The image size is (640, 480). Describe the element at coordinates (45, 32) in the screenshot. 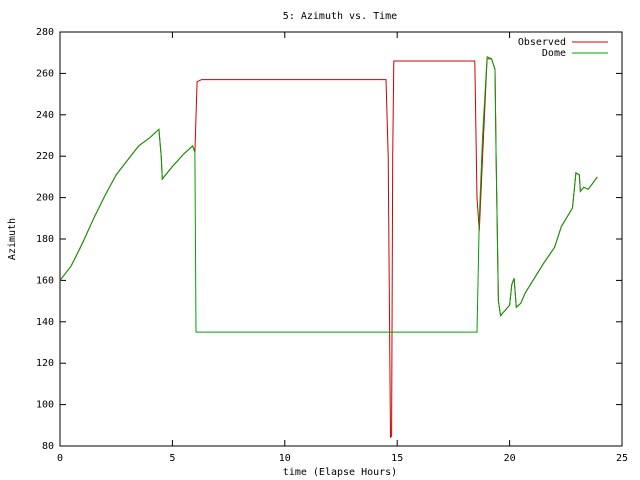

I see `y-tick-label: 280` at that location.